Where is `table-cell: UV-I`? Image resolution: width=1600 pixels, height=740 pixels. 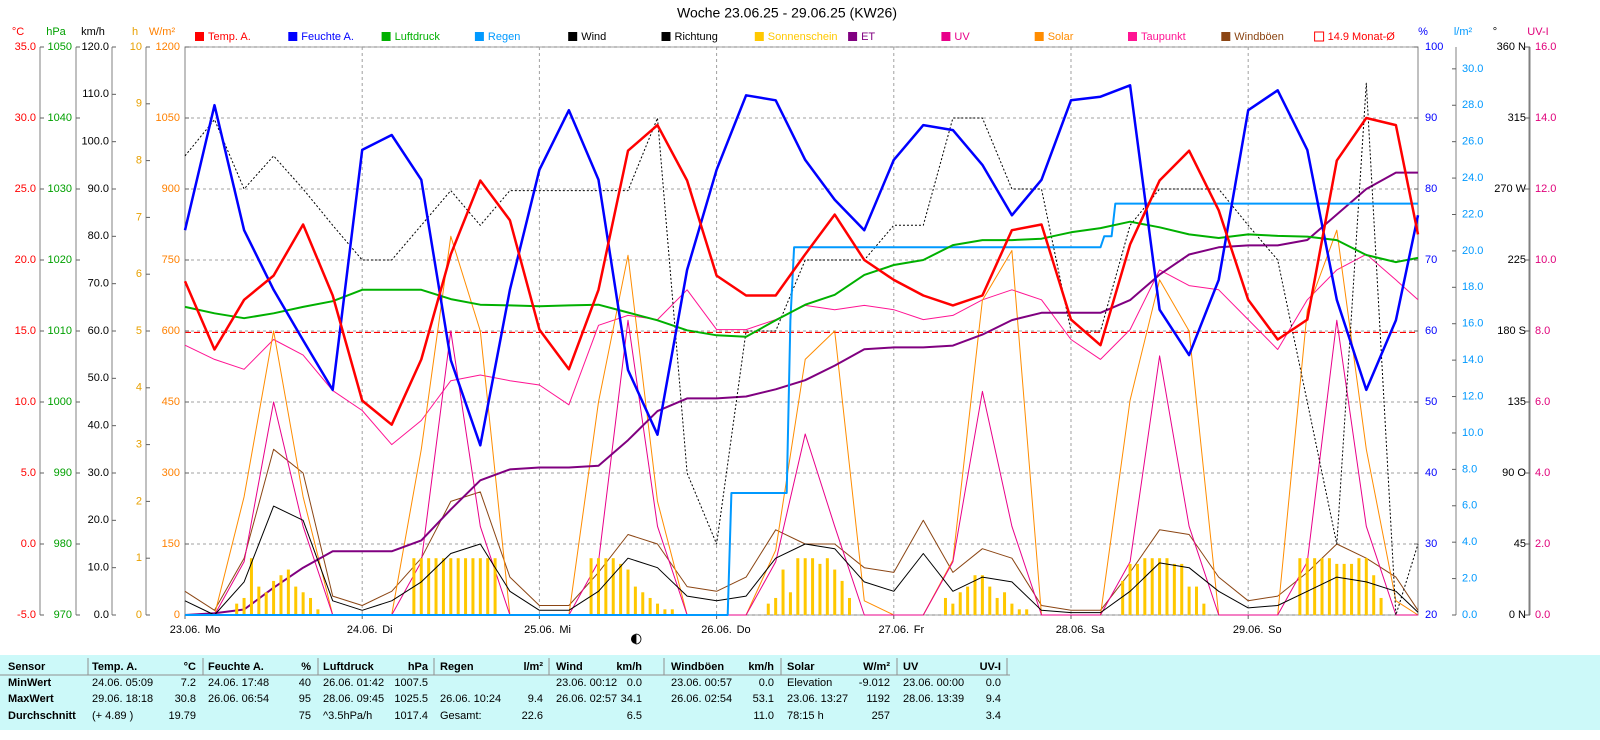
table-cell: UV-I is located at coordinates (990, 667).